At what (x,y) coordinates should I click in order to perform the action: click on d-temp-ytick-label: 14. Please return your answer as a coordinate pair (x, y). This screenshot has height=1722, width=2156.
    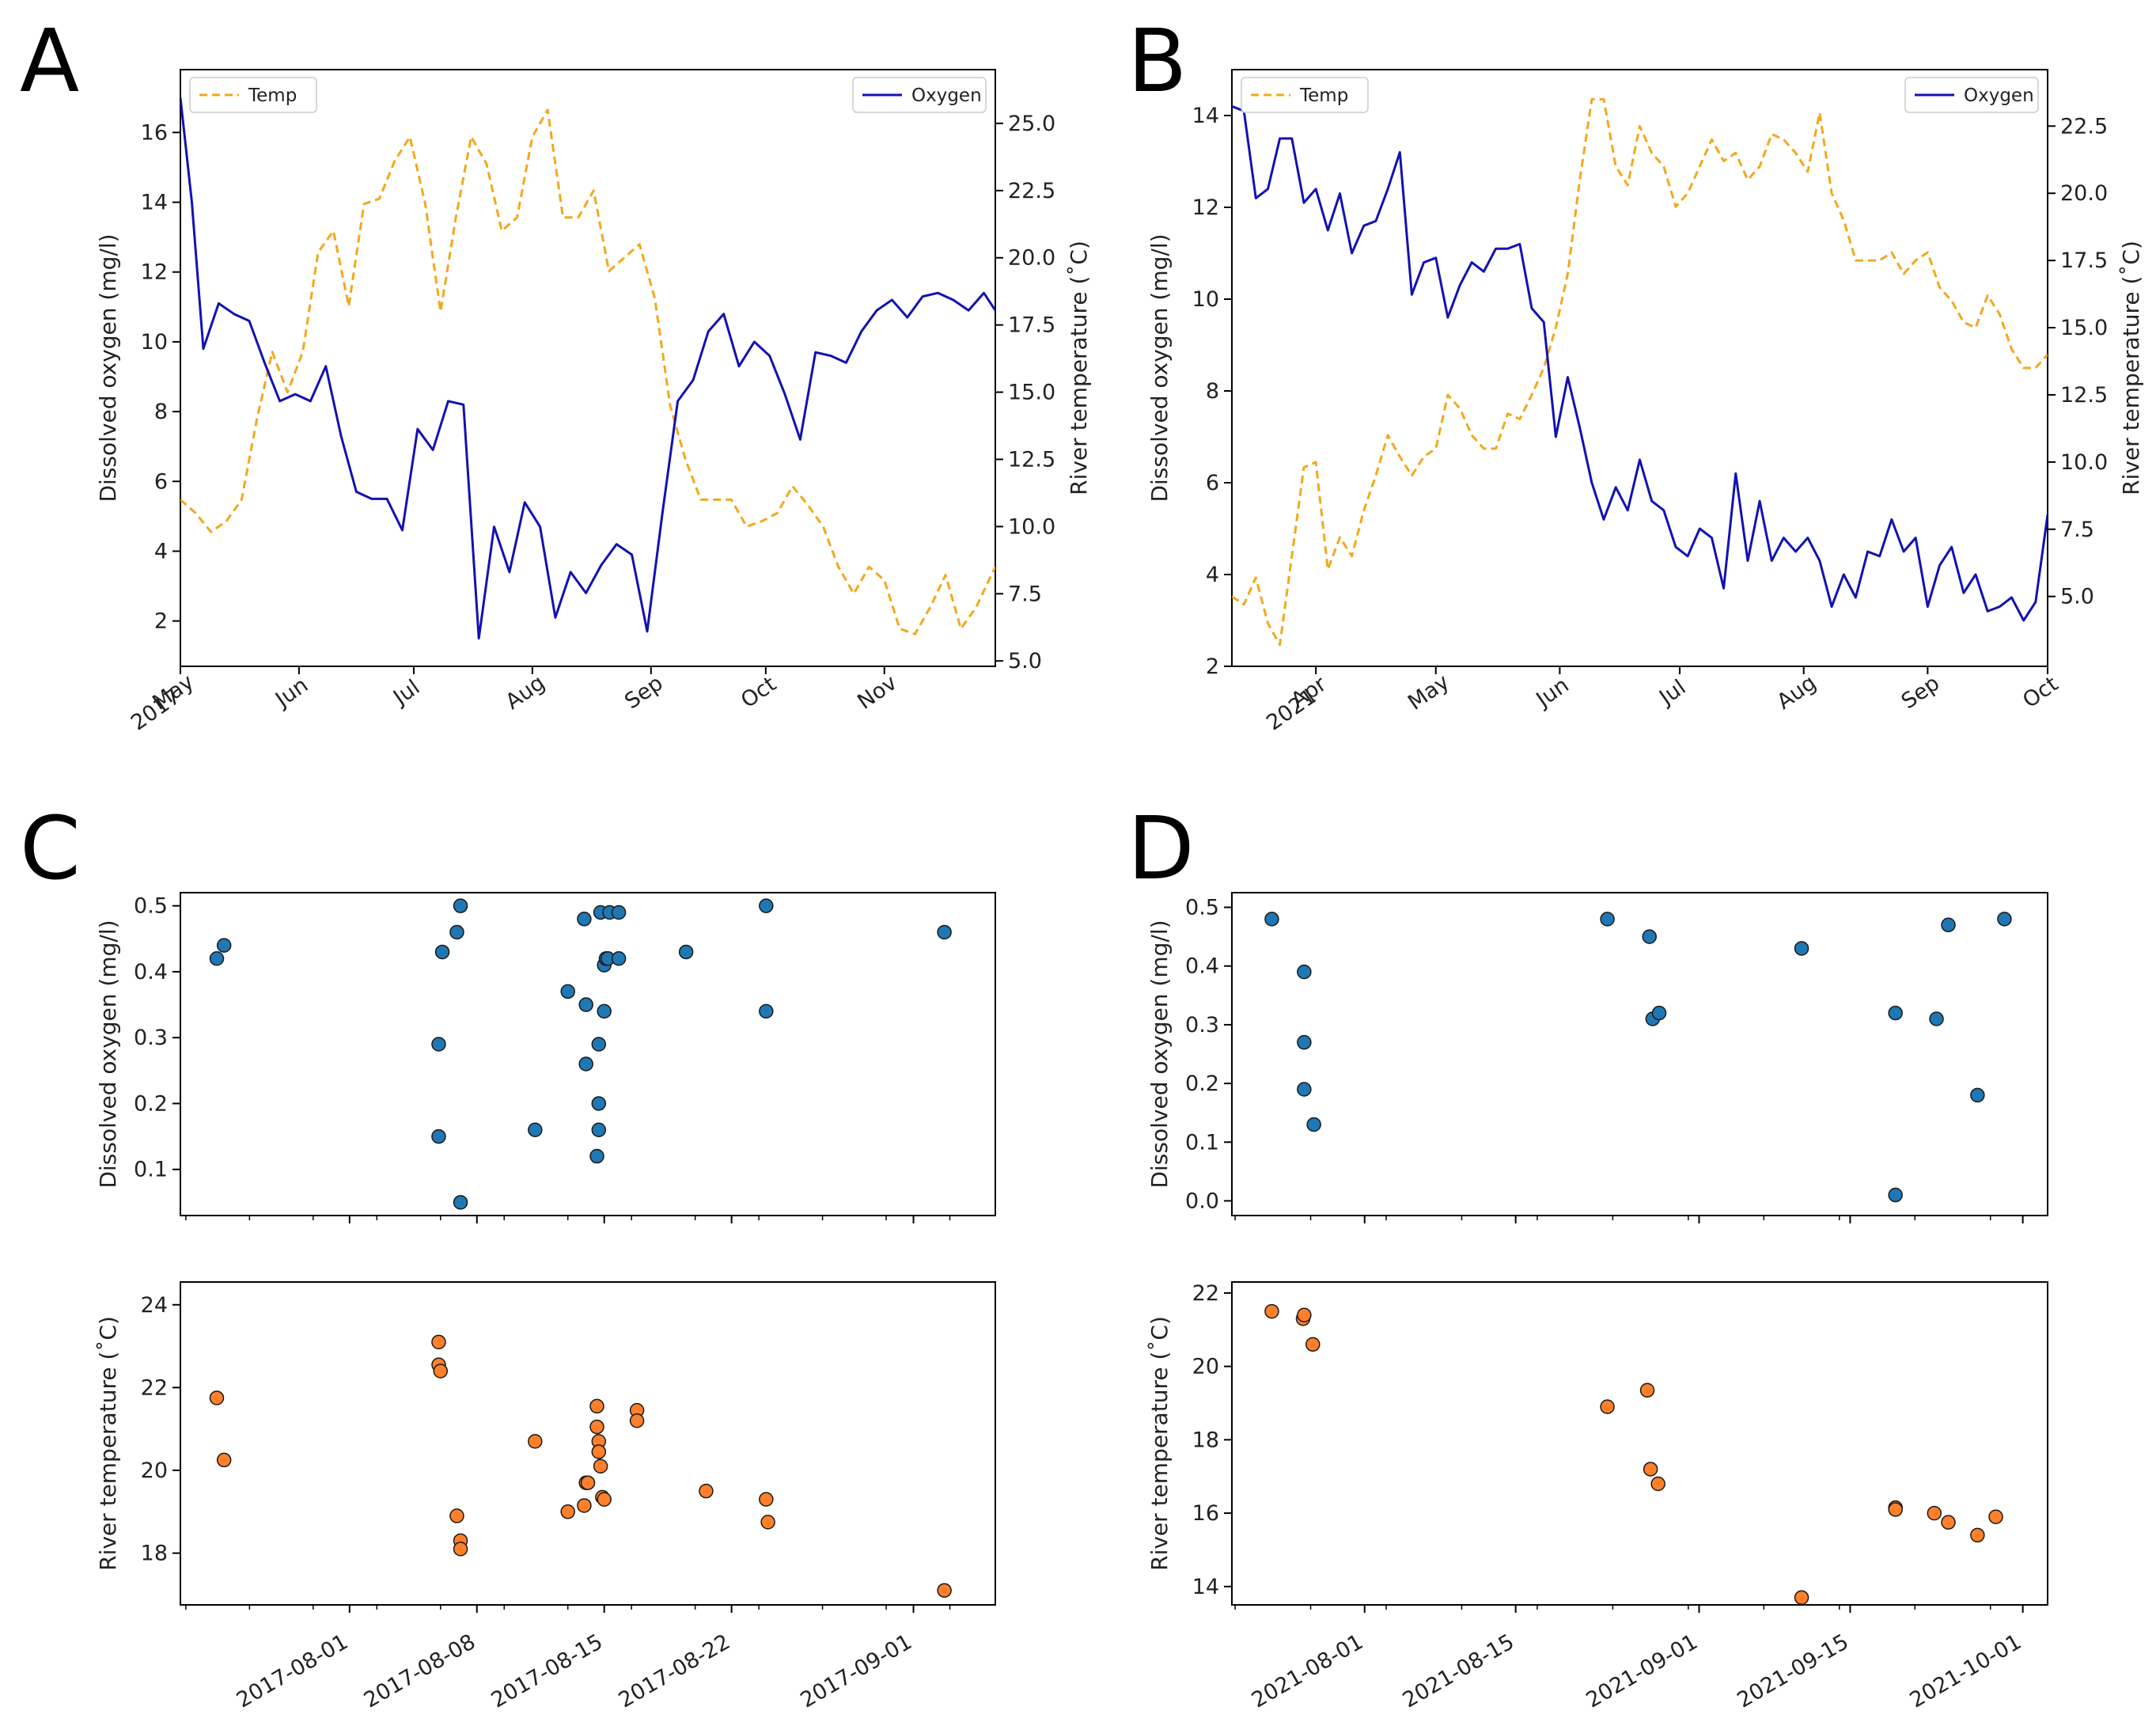
    Looking at the image, I should click on (1205, 1587).